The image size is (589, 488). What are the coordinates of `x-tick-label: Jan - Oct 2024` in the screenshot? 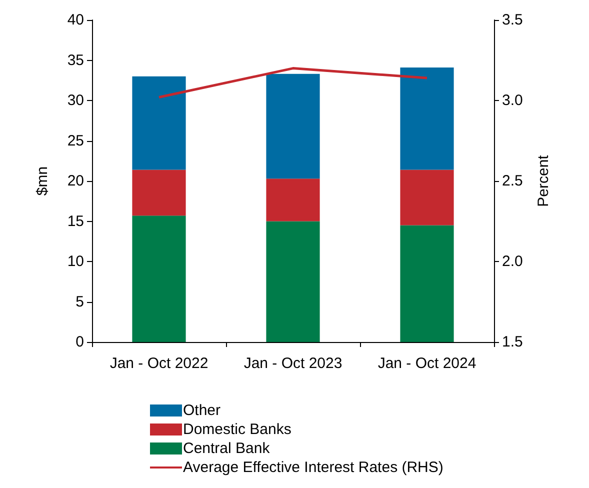 It's located at (427, 363).